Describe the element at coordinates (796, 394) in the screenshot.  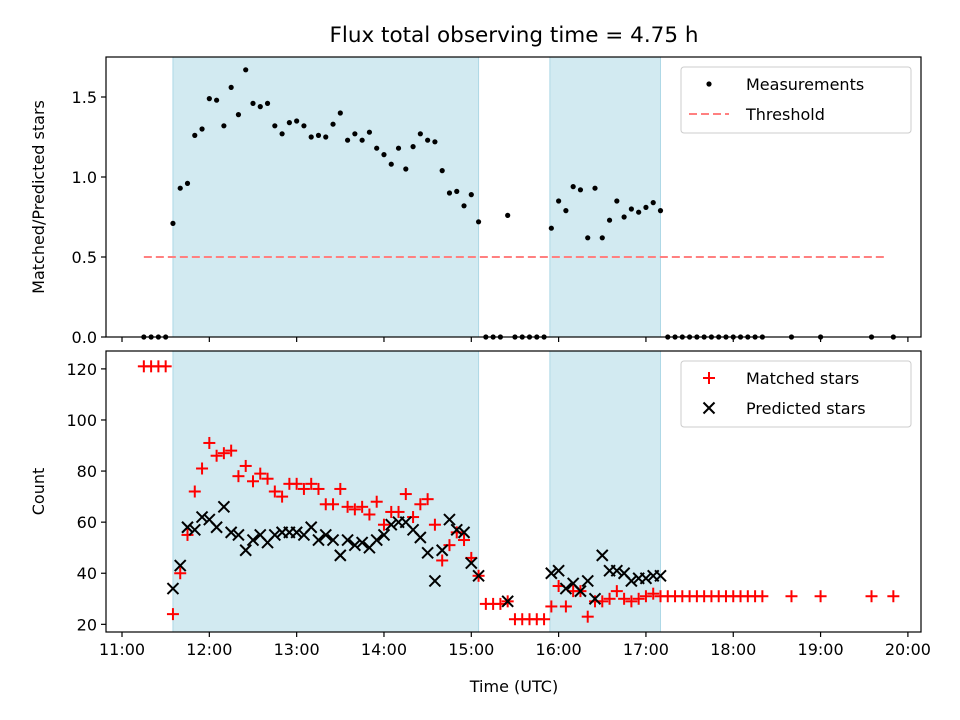
I see `legend: Matched stars Predicted stars` at that location.